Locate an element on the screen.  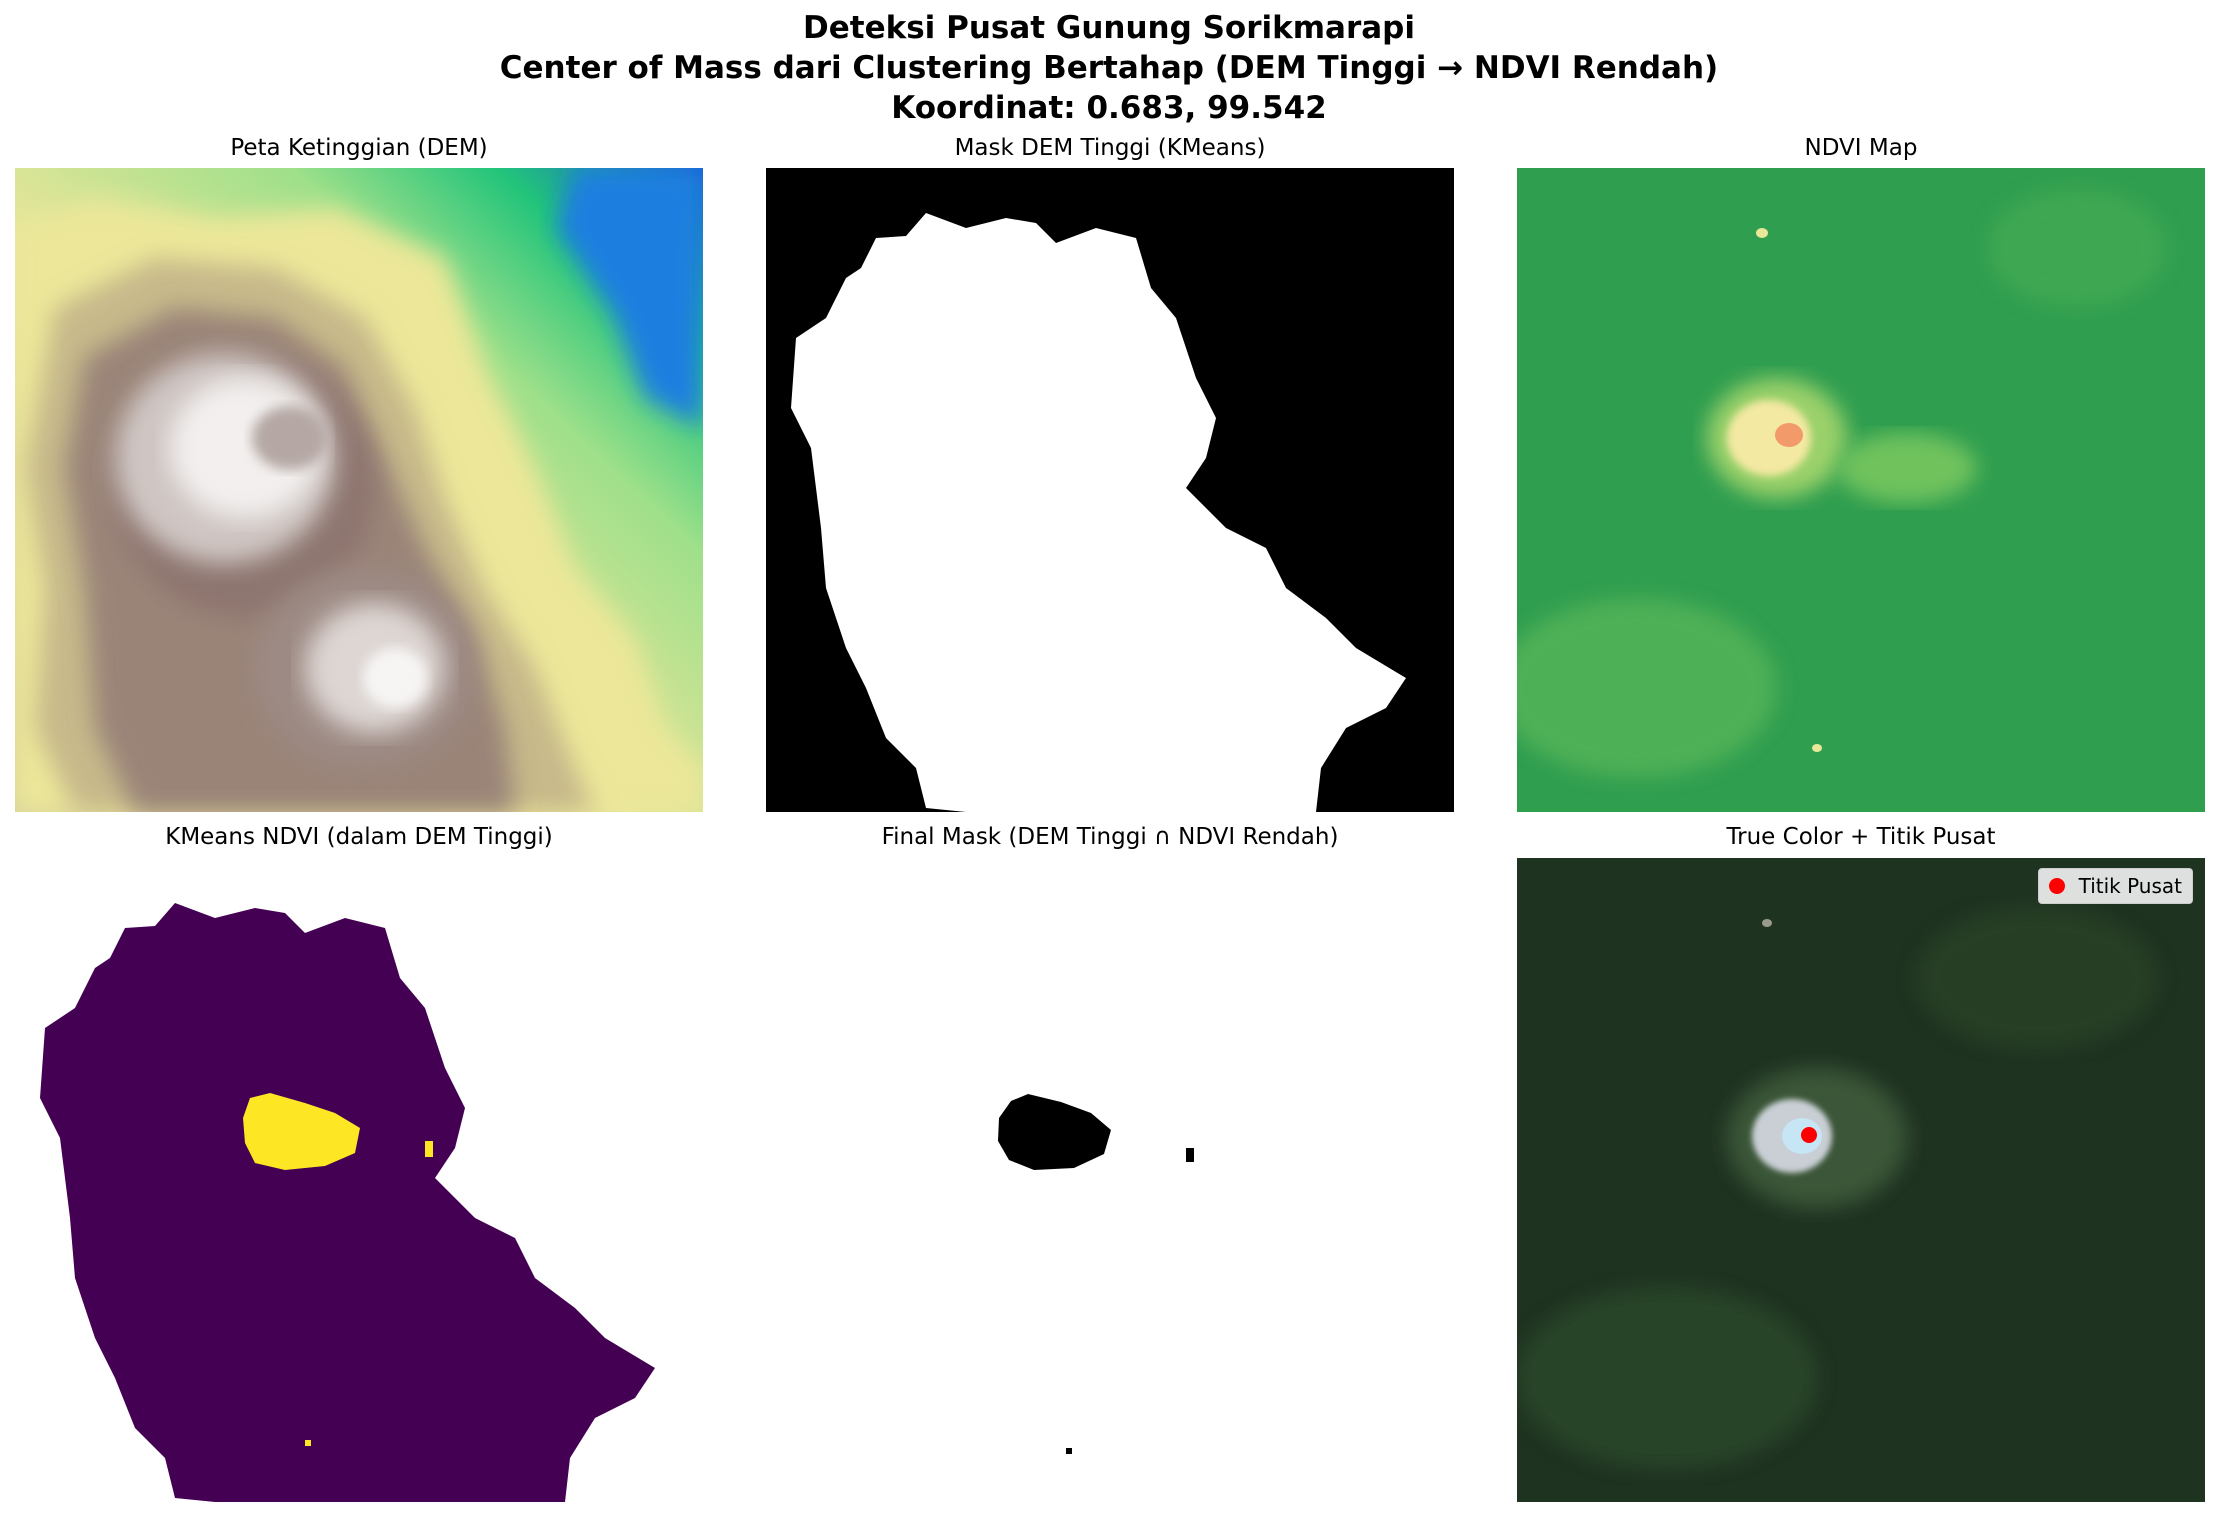
dem-elevation-map is located at coordinates (359, 490).